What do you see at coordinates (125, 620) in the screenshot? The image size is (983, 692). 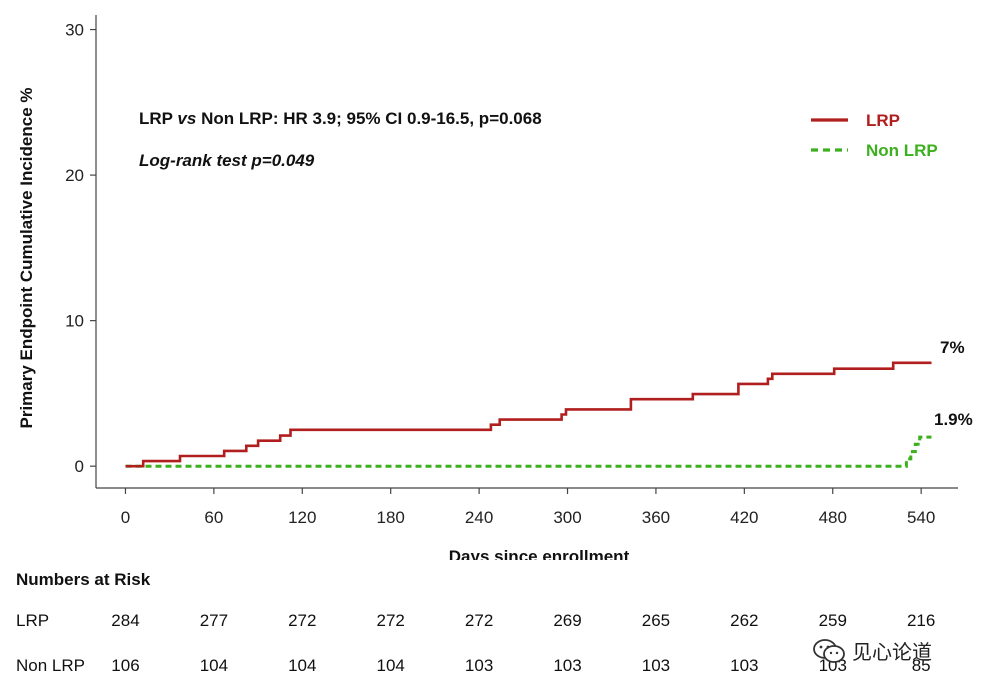 I see `risk-cell: 284` at bounding box center [125, 620].